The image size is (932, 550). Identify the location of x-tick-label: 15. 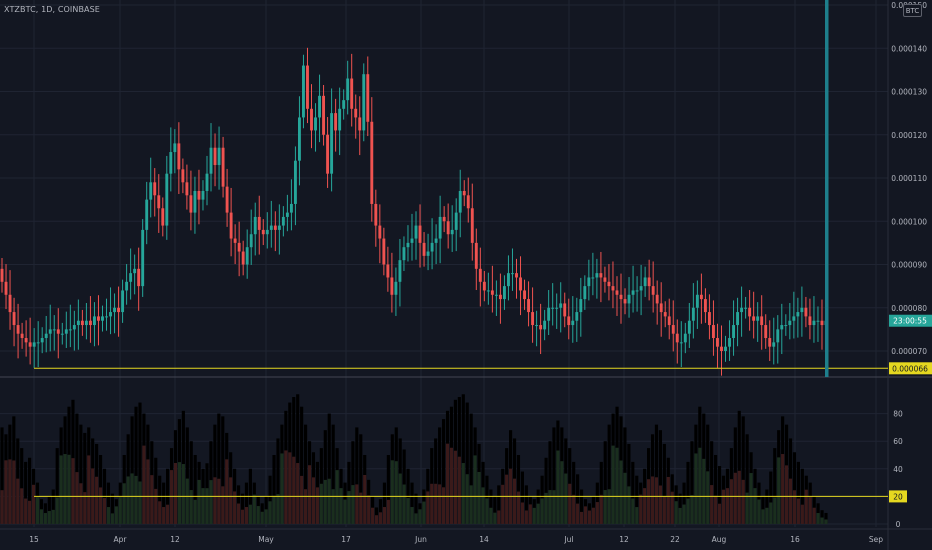
(34, 539).